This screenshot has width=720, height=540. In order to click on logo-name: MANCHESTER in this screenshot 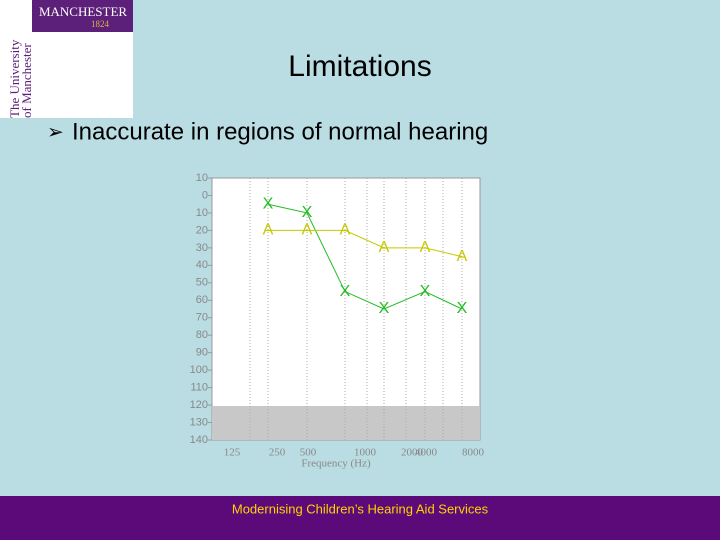, I will do `click(83, 11)`.